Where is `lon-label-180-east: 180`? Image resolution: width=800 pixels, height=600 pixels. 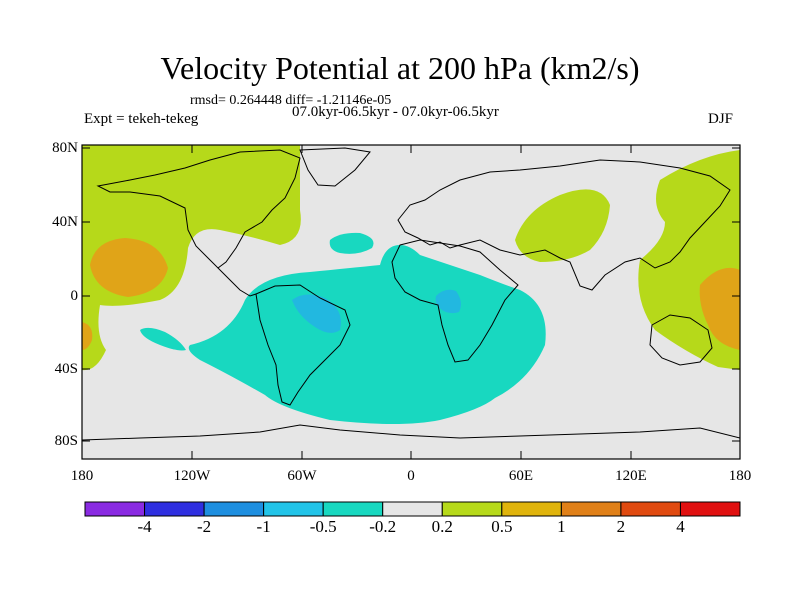
lon-label-180-east: 180 is located at coordinates (740, 476).